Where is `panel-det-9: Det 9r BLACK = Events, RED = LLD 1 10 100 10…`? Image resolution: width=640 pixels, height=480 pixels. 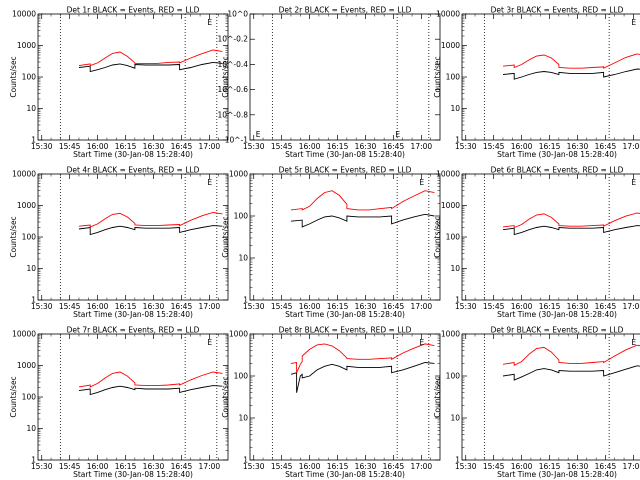
panel-det-9: Det 9r BLACK = Events, RED = LLD 1 10 100 10… is located at coordinates (536, 402).